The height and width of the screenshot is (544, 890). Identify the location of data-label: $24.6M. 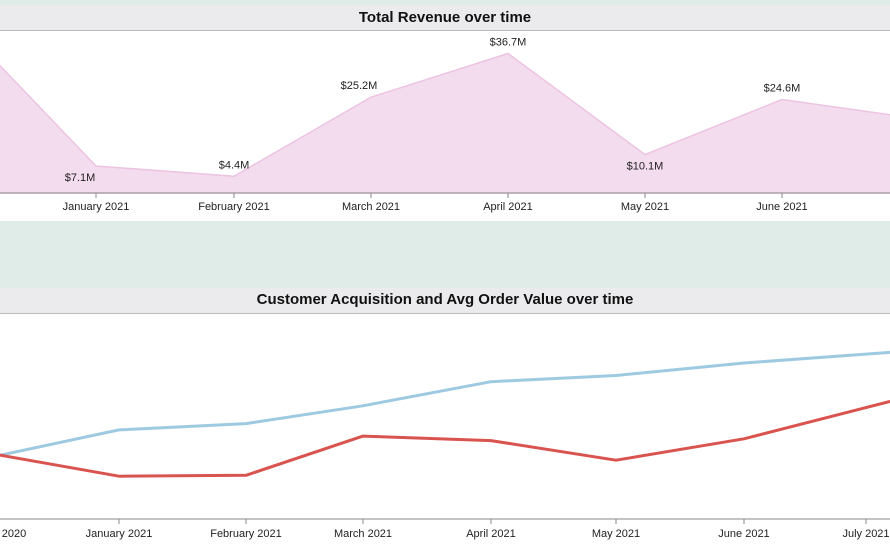
(782, 89).